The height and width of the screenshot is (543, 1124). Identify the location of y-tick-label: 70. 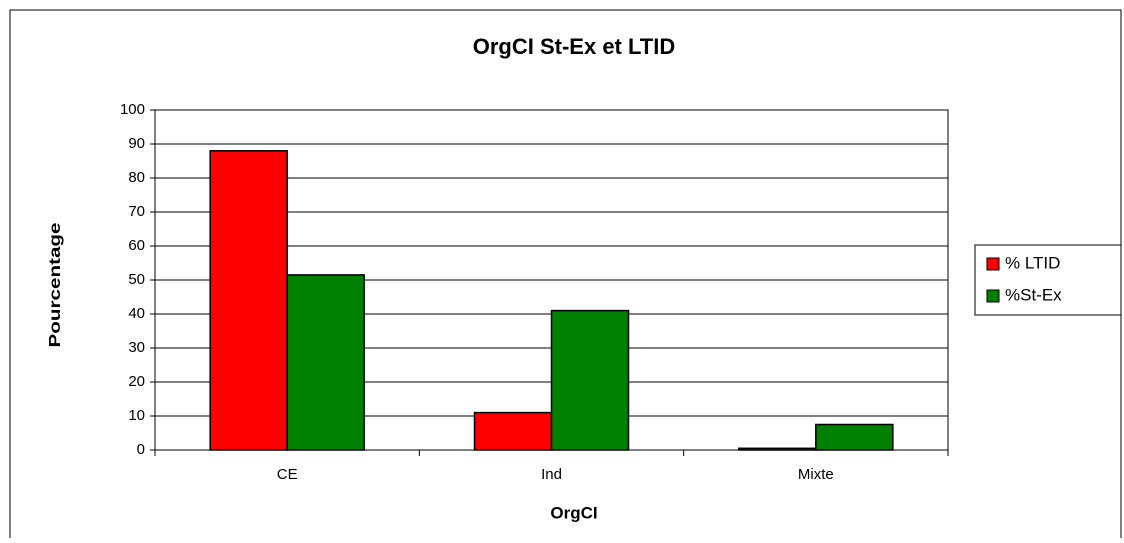
(136, 211).